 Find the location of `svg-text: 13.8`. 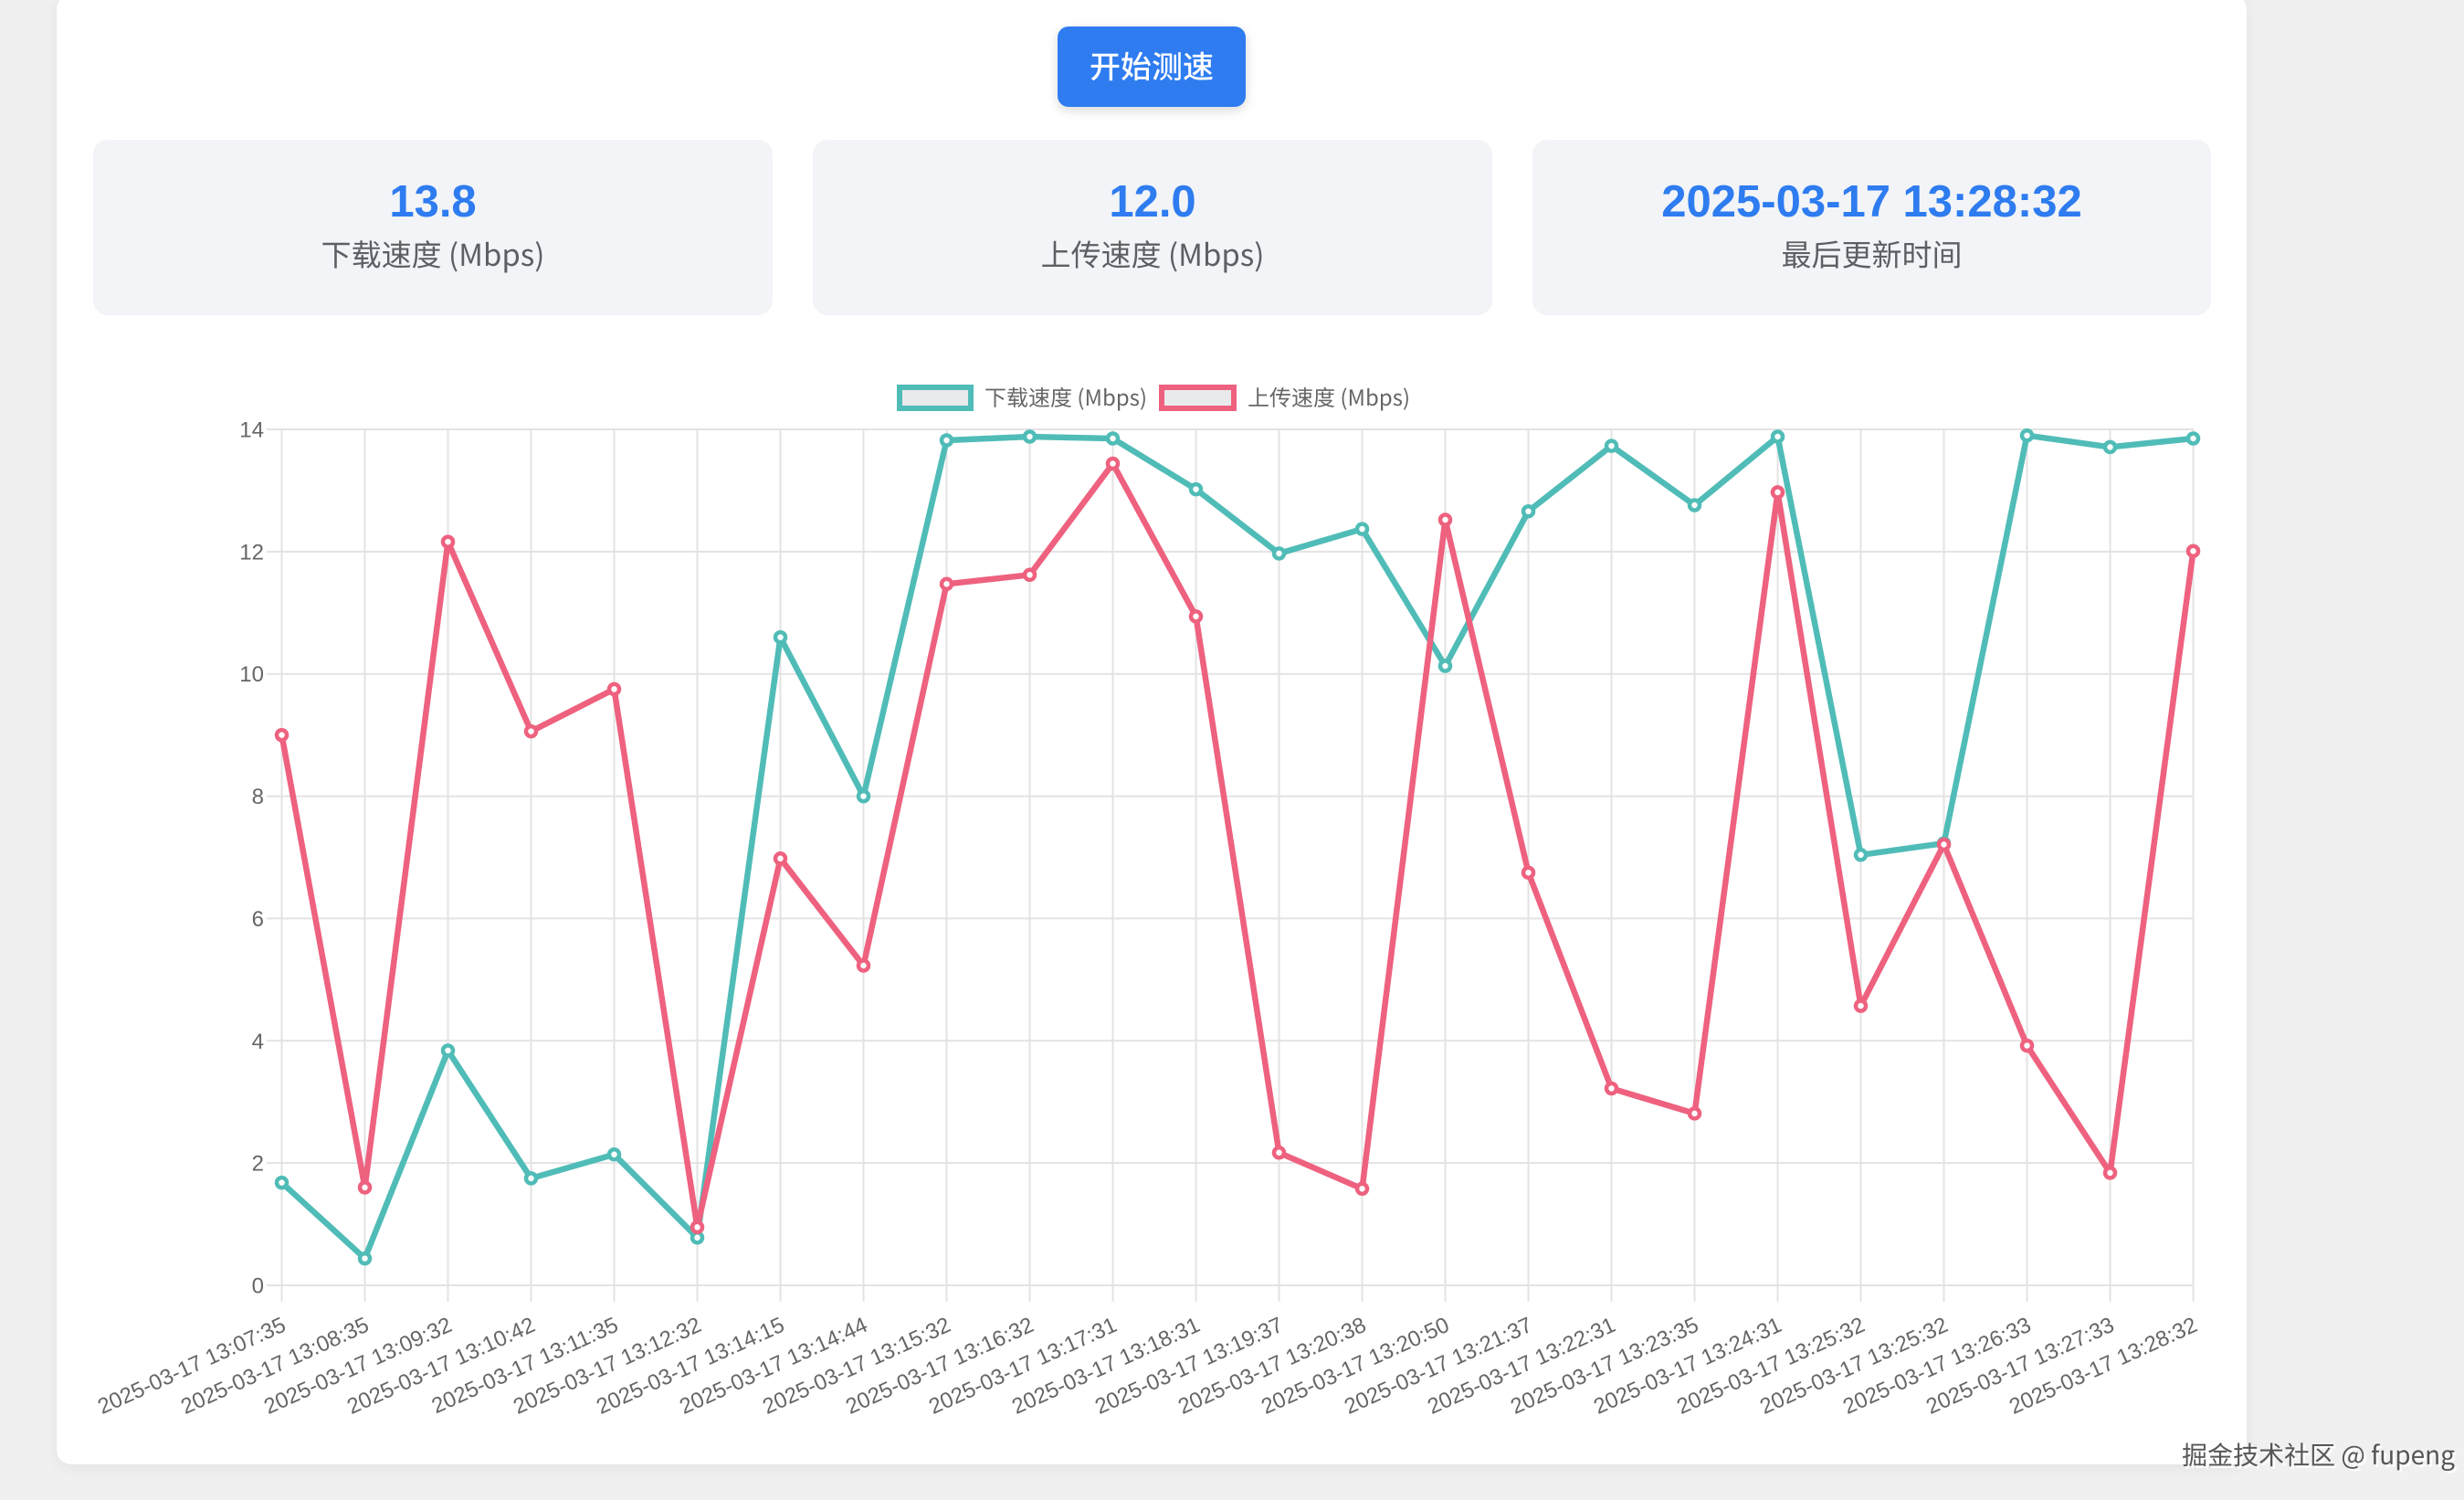

svg-text: 13.8 is located at coordinates (433, 202).